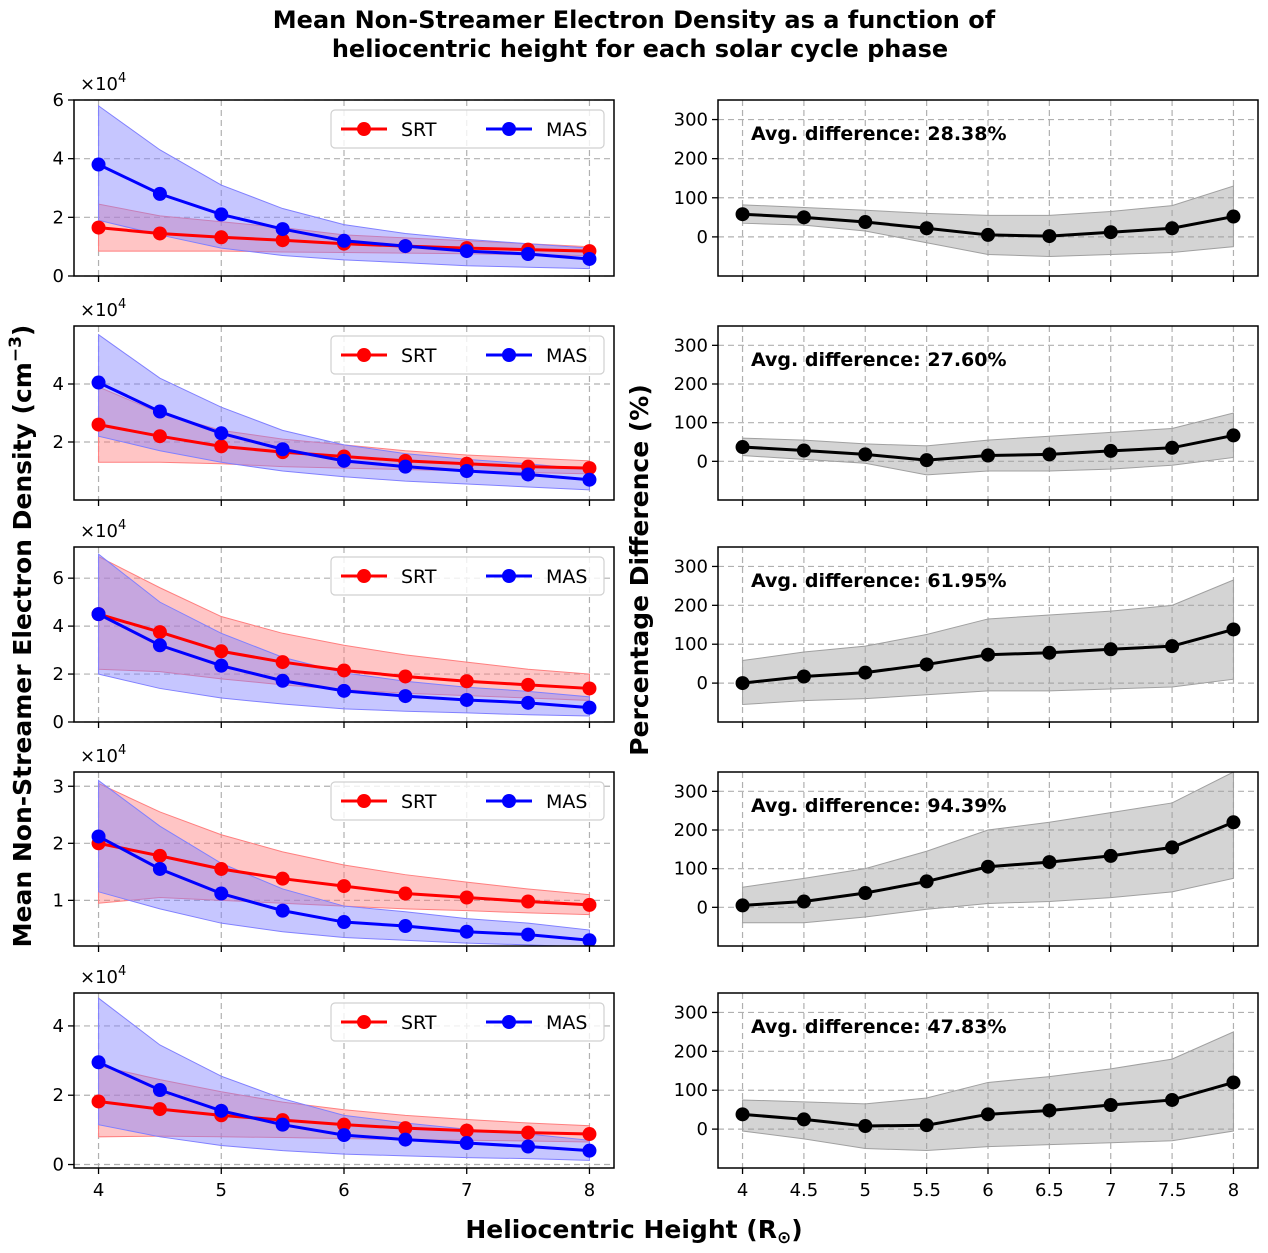  Describe the element at coordinates (926, 1190) in the screenshot. I see `x-tick-label: 5.5` at that location.